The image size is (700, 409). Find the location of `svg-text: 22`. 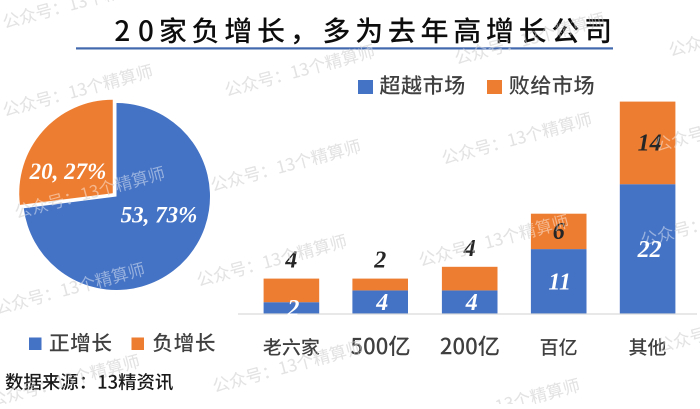

svg-text: 22 is located at coordinates (649, 250).